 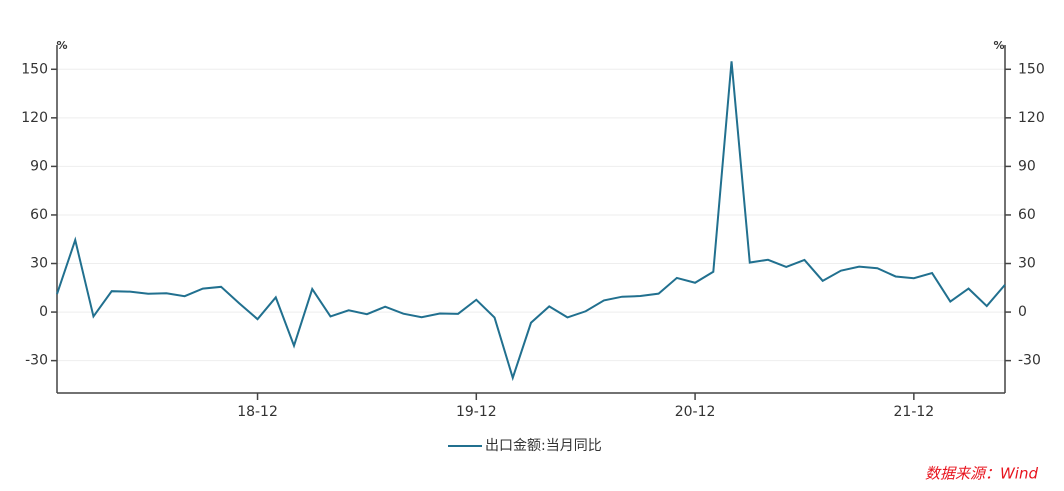 What do you see at coordinates (998, 45) in the screenshot?
I see `y2-unit: %` at bounding box center [998, 45].